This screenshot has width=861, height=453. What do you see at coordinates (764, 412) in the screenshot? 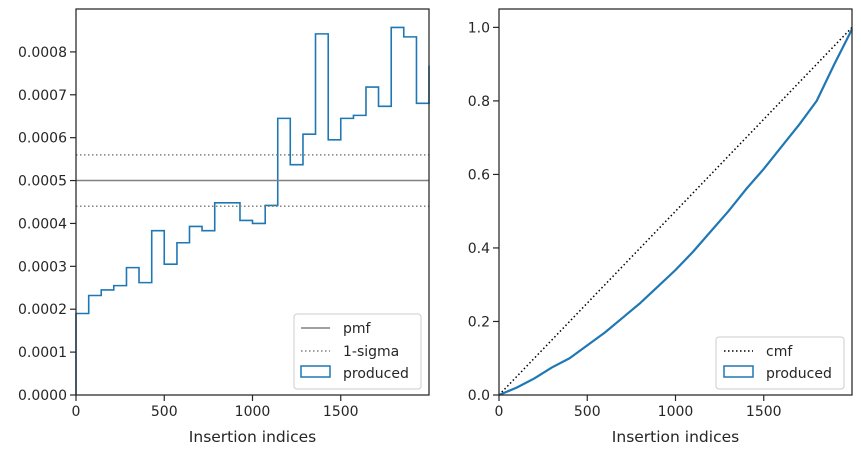
I see `right-x-tick-label: 1500` at bounding box center [764, 412].